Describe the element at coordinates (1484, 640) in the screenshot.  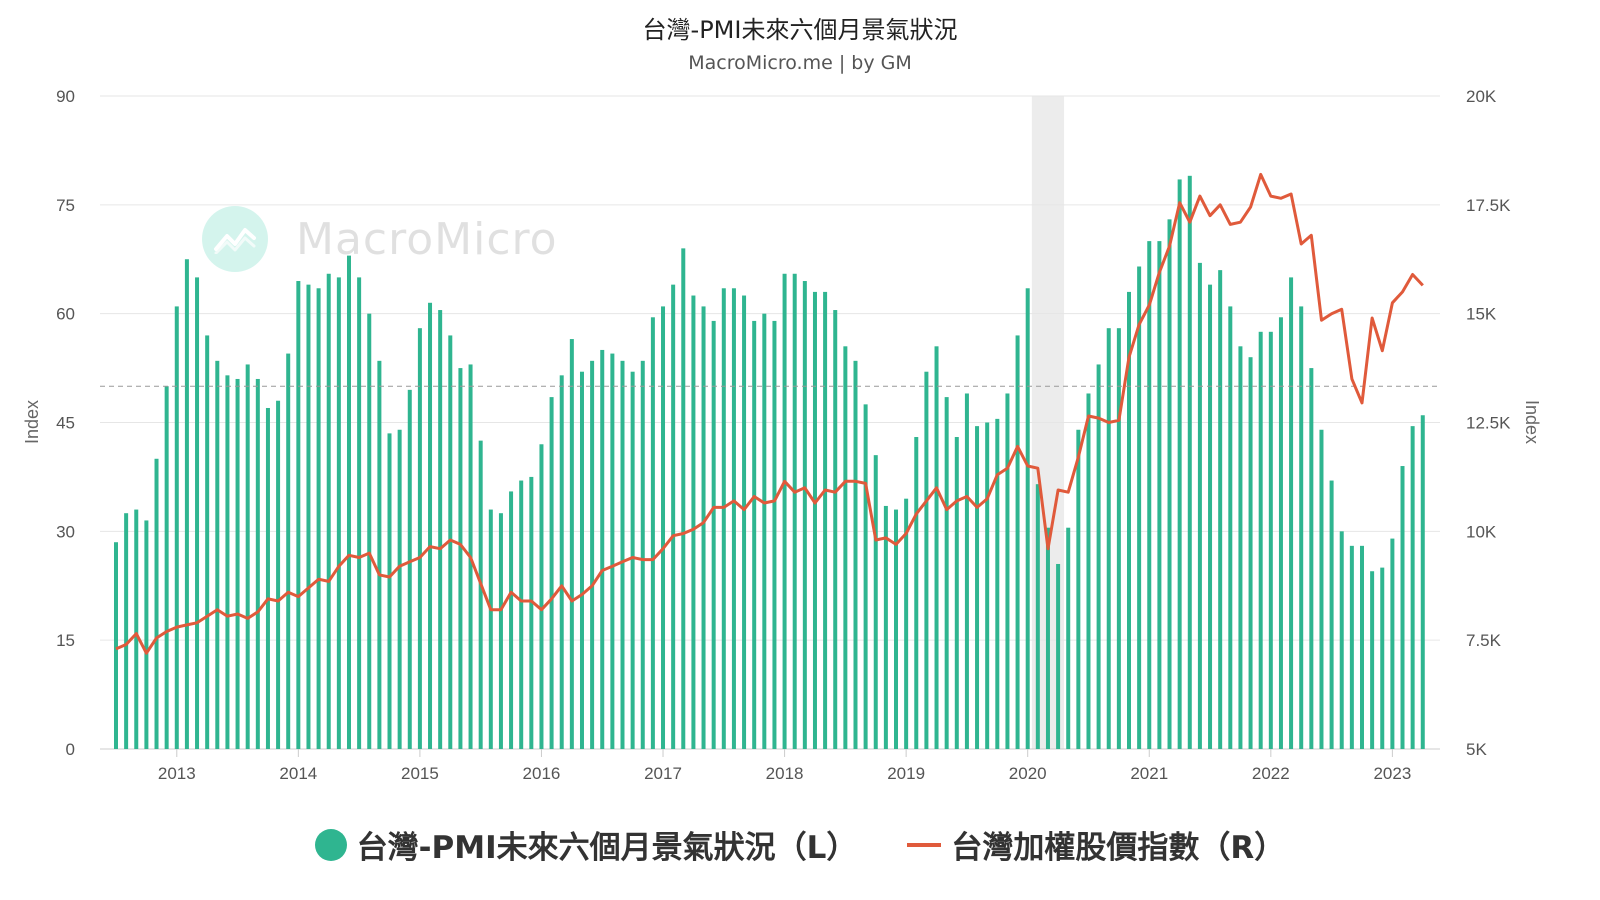
I see `y-right-tick-label: 7.5K` at that location.